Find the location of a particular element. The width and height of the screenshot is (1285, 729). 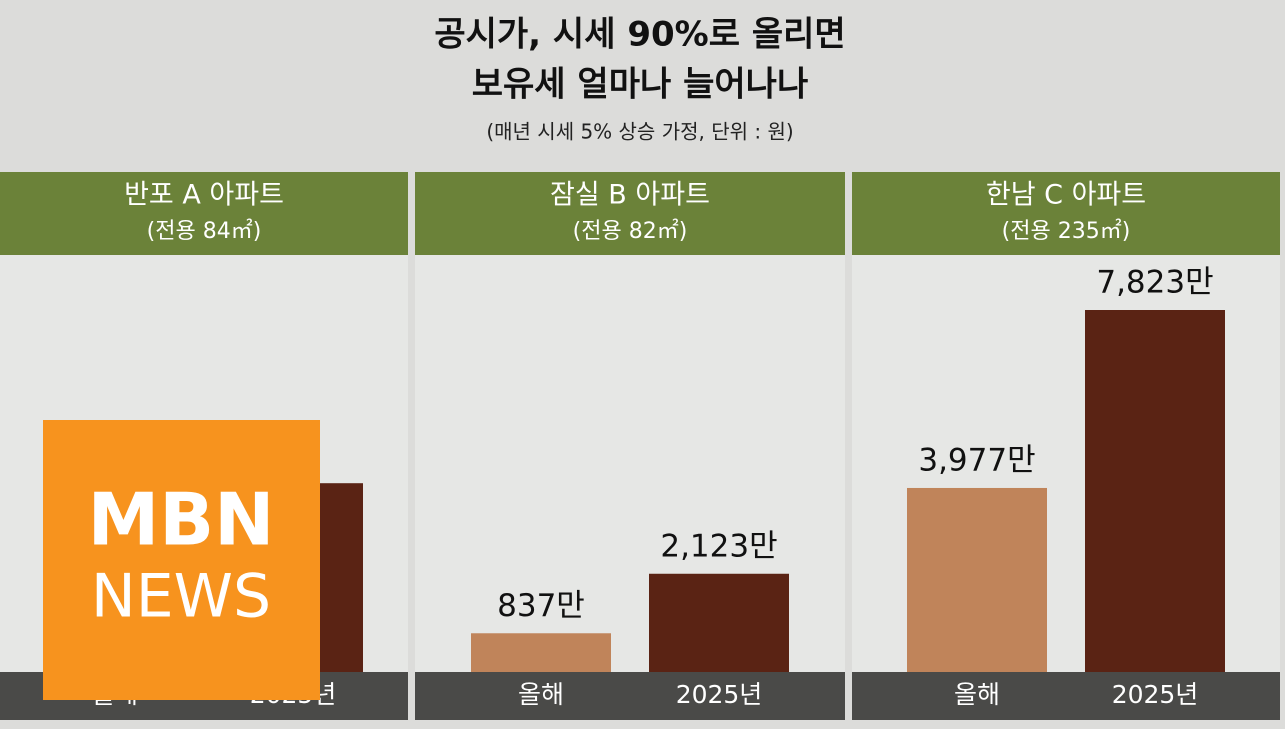

value-label: 3,977만 is located at coordinates (976, 460).